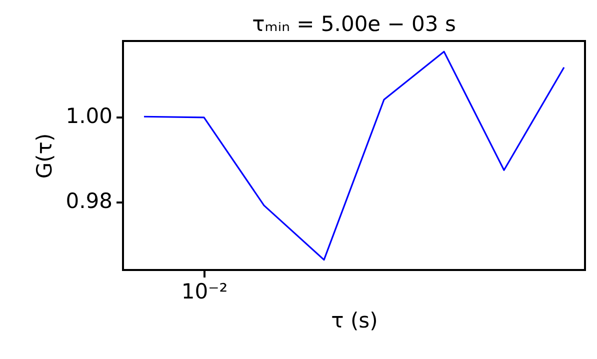 The image size is (597, 359). What do you see at coordinates (89, 116) in the screenshot?
I see `y-tick-label: 1.00` at bounding box center [89, 116].